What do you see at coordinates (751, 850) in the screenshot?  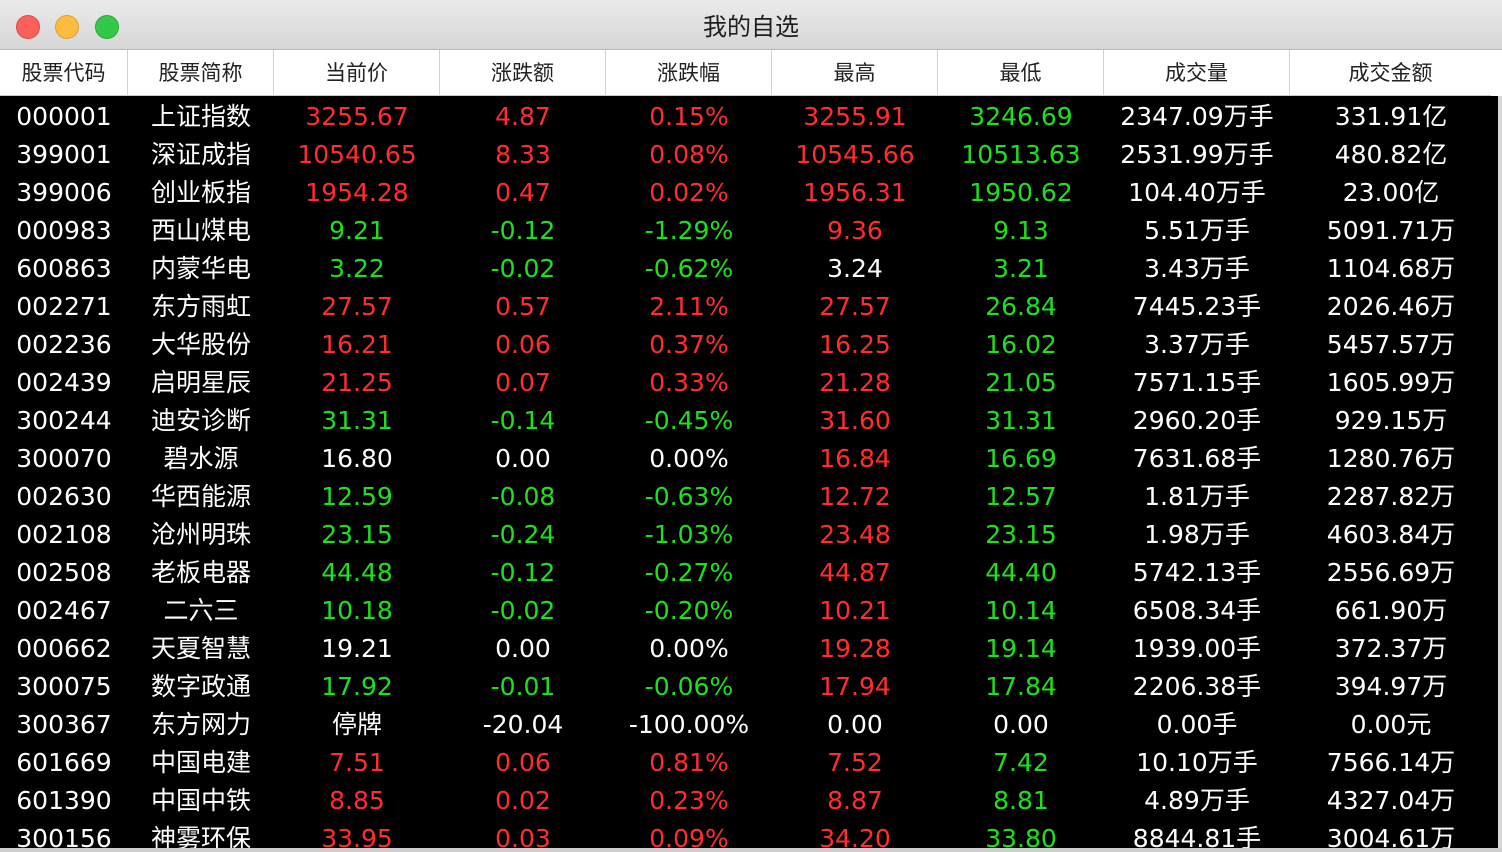 I see `window-bottom-border` at bounding box center [751, 850].